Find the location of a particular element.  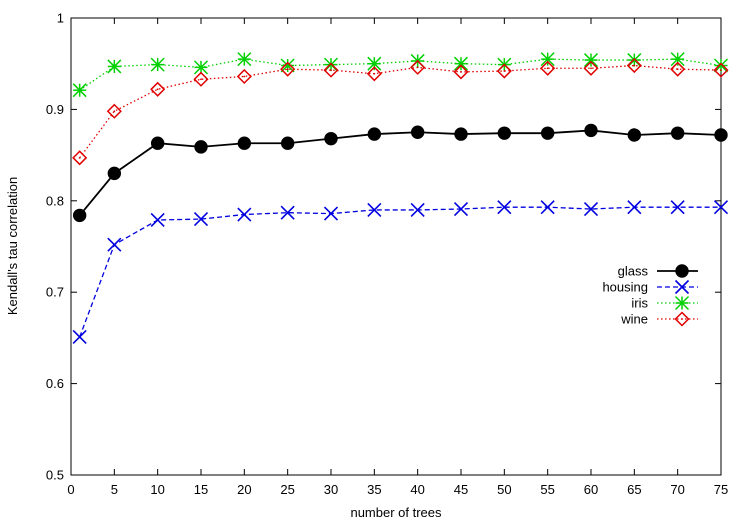

y-tick-label: 0.7 is located at coordinates (55, 292).